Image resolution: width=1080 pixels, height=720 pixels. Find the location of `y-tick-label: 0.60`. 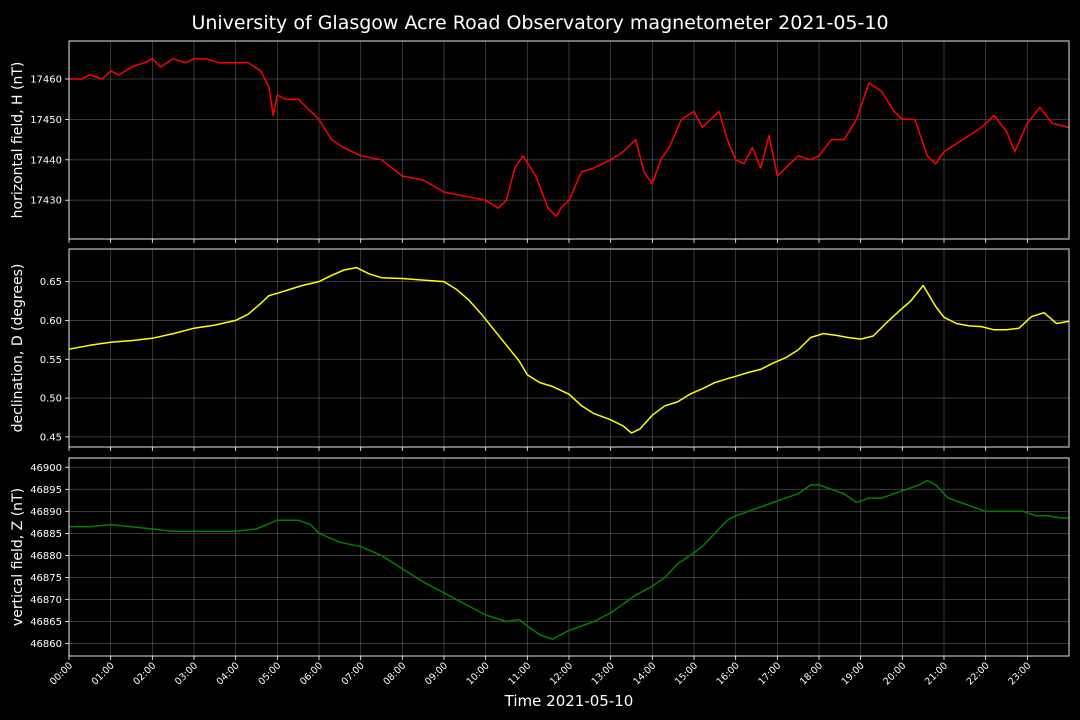

y-tick-label: 0.60 is located at coordinates (51, 321).